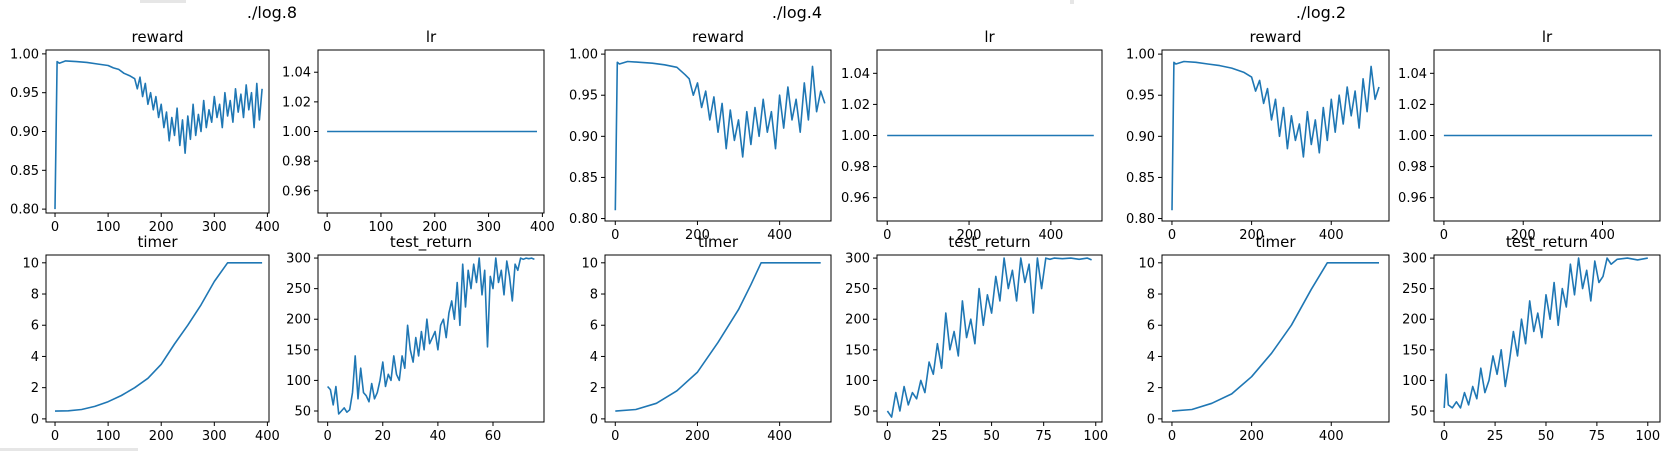  I want to click on x-tick-label: 40, so click(438, 436).